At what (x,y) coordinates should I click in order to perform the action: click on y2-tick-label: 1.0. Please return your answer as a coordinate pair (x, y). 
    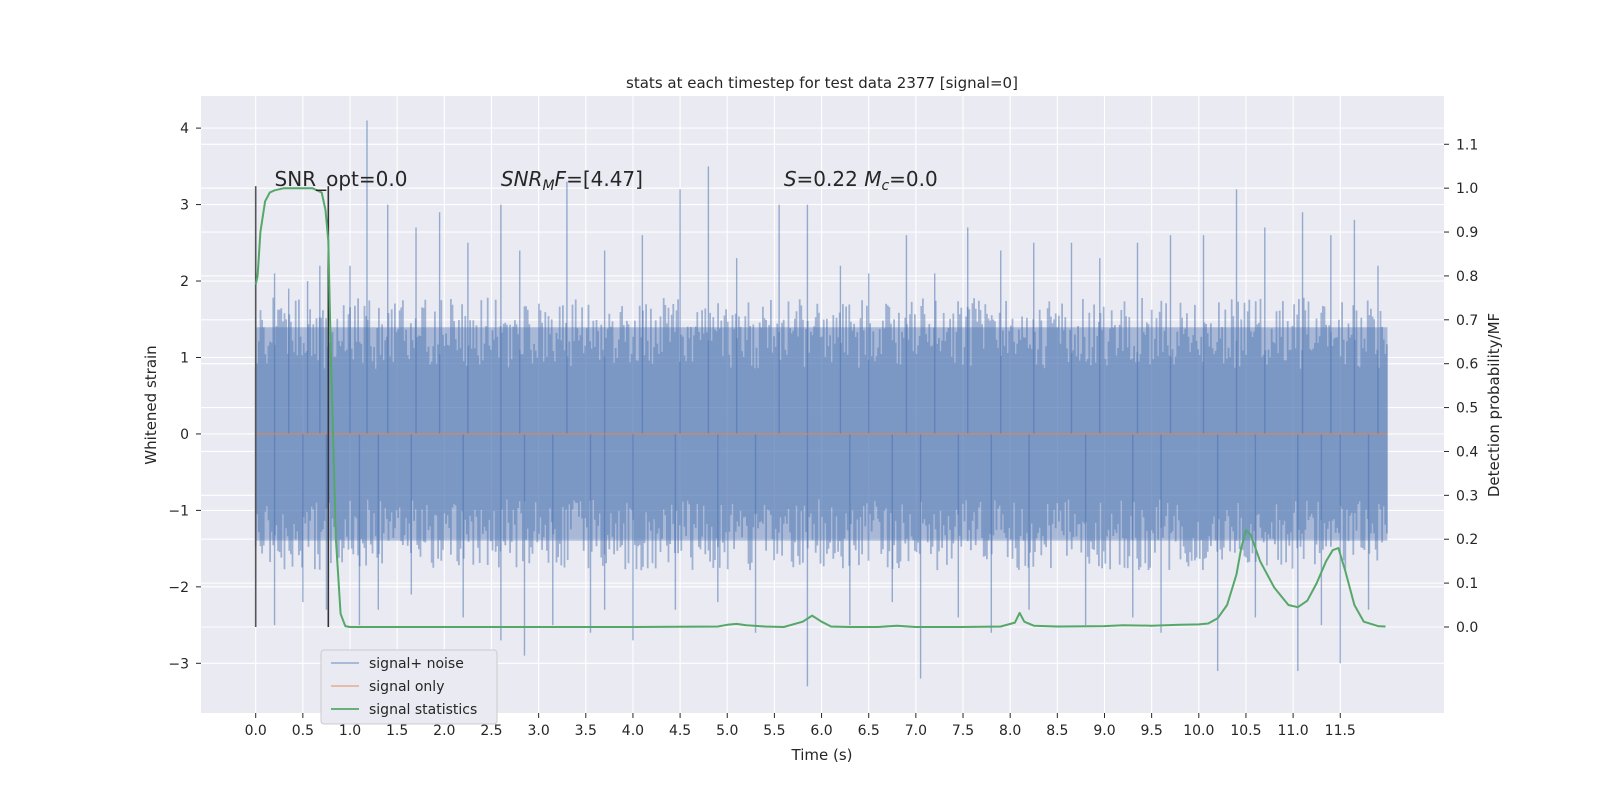
    Looking at the image, I should click on (1467, 189).